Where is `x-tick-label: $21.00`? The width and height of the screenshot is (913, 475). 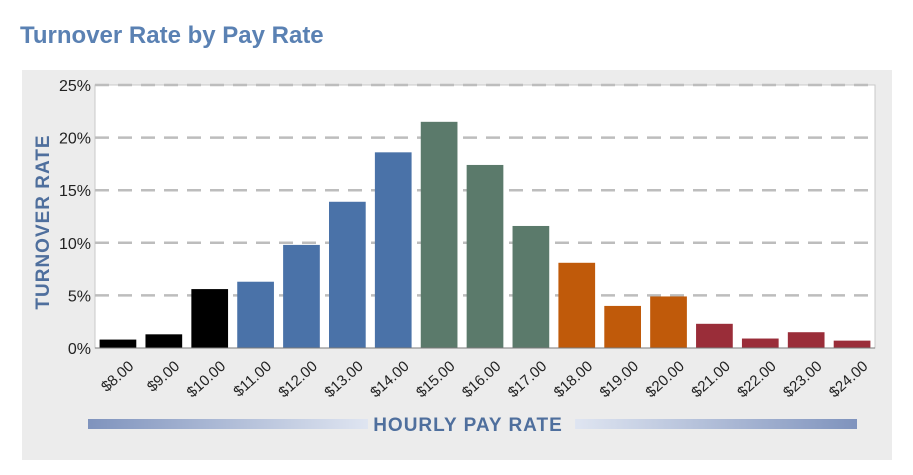 x-tick-label: $21.00 is located at coordinates (710, 379).